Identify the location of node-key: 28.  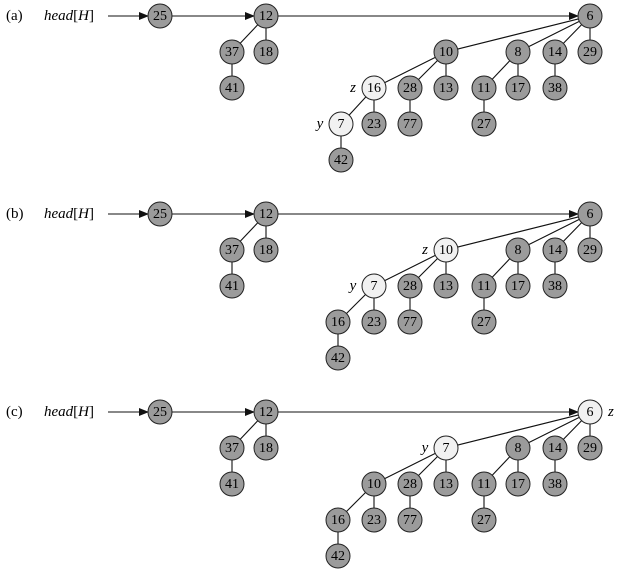
(410, 286).